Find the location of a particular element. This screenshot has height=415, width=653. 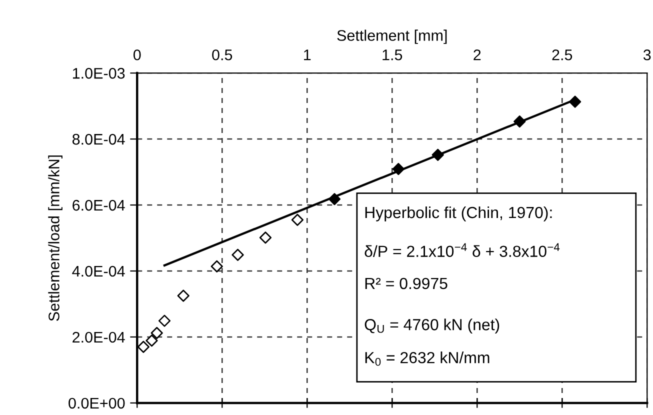

x-tick-label: 1 is located at coordinates (307, 55).